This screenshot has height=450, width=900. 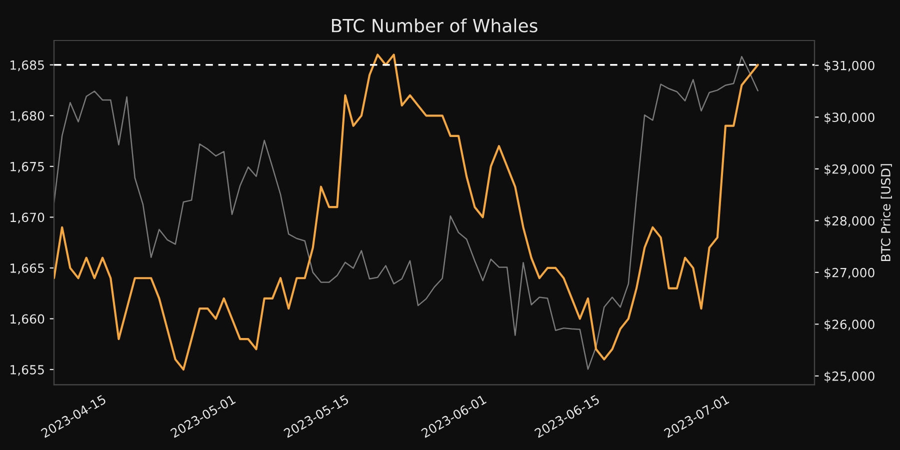 What do you see at coordinates (849, 170) in the screenshot?
I see `y2-tick-label: $29,000` at bounding box center [849, 170].